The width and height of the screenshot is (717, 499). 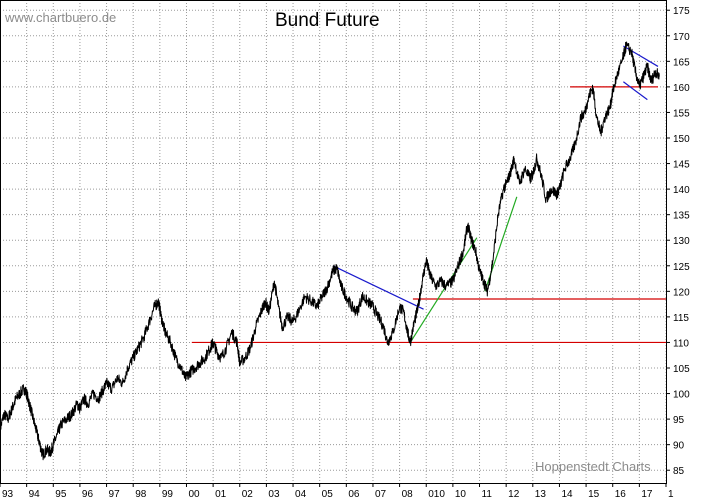 I want to click on y-tick-label: 130, so click(x=681, y=241).